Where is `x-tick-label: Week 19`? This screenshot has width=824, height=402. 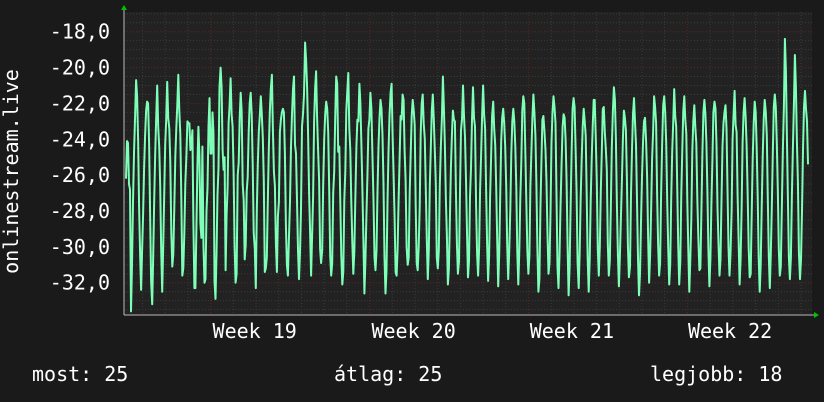
x-tick-label: Week 19 is located at coordinates (255, 331).